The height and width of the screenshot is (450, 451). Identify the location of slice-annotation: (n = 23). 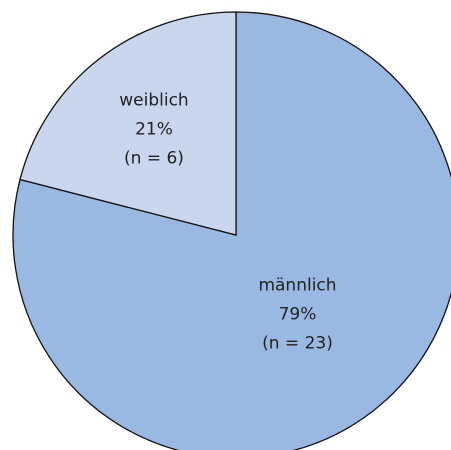
(297, 343).